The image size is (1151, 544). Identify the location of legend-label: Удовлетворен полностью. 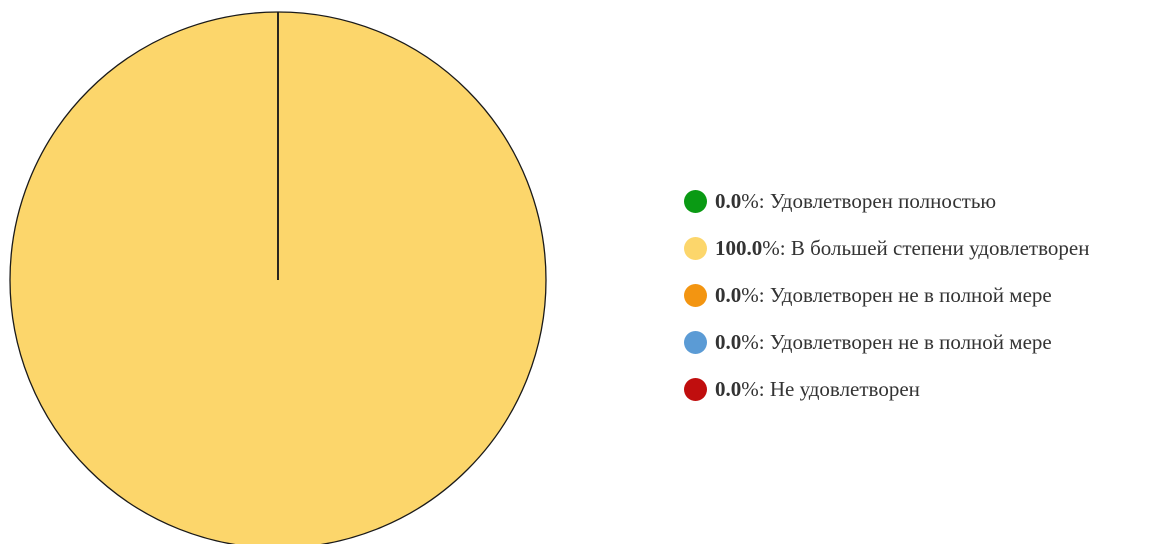
(883, 201).